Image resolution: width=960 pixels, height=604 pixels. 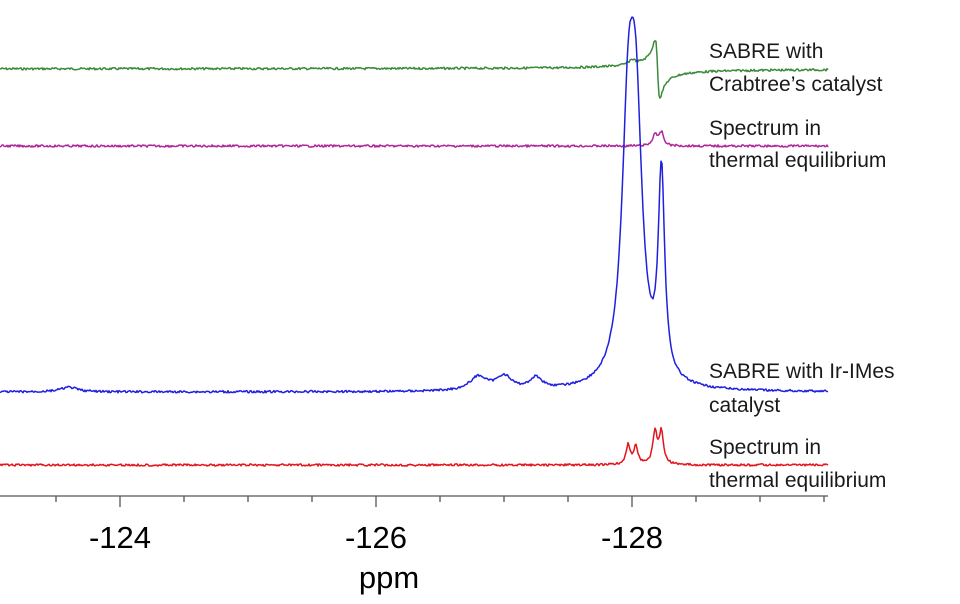 What do you see at coordinates (802, 371) in the screenshot?
I see `trace-label-3-line-1: SABRE with Ir-IMes` at bounding box center [802, 371].